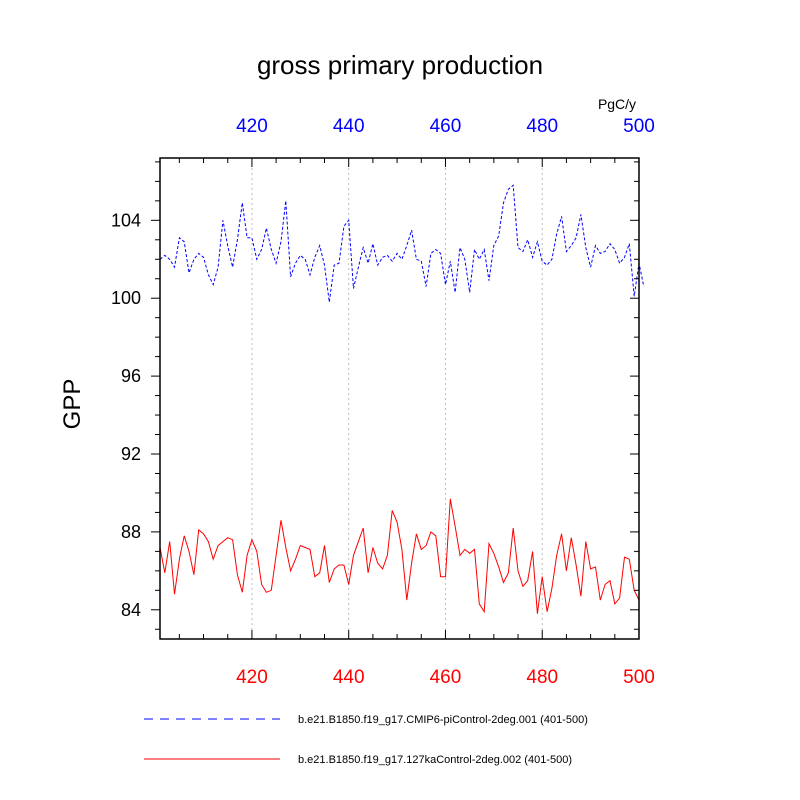  Describe the element at coordinates (639, 677) in the screenshot. I see `x-tick-label-bottom-500: 500` at that location.